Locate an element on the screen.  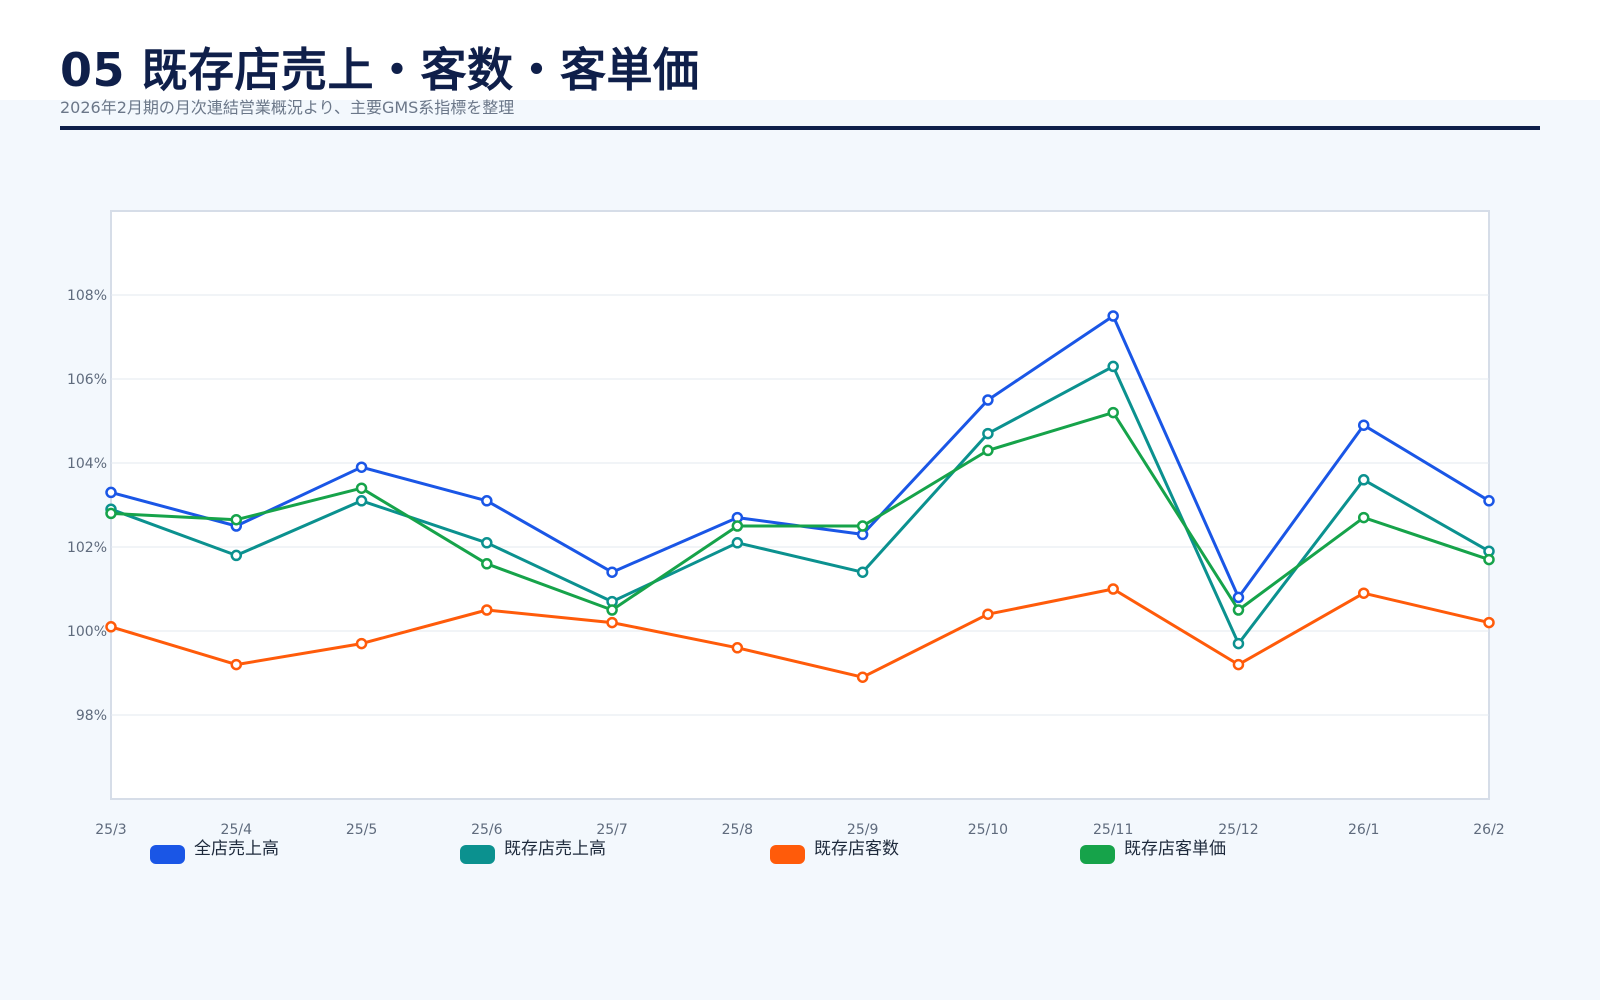
x-tick-label: 25/11 is located at coordinates (1113, 830).